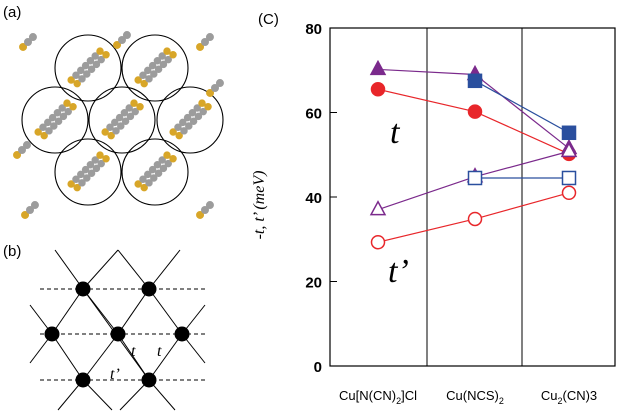 Image resolution: width=631 pixels, height=415 pixels. Describe the element at coordinates (318, 367) in the screenshot. I see `y-tick-label-0: 0` at that location.